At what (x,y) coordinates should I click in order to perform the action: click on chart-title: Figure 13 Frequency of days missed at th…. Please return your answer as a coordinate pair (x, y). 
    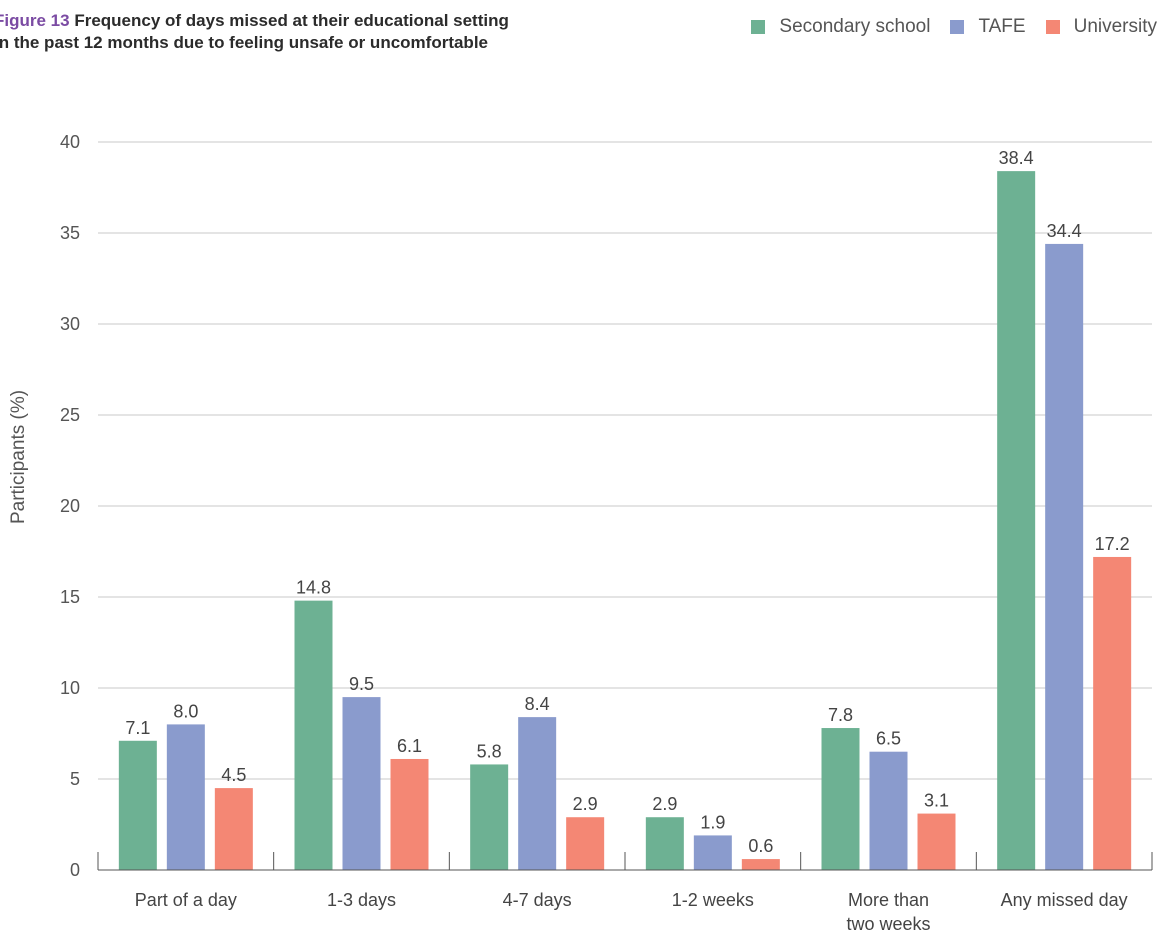
    Looking at the image, I should click on (317, 32).